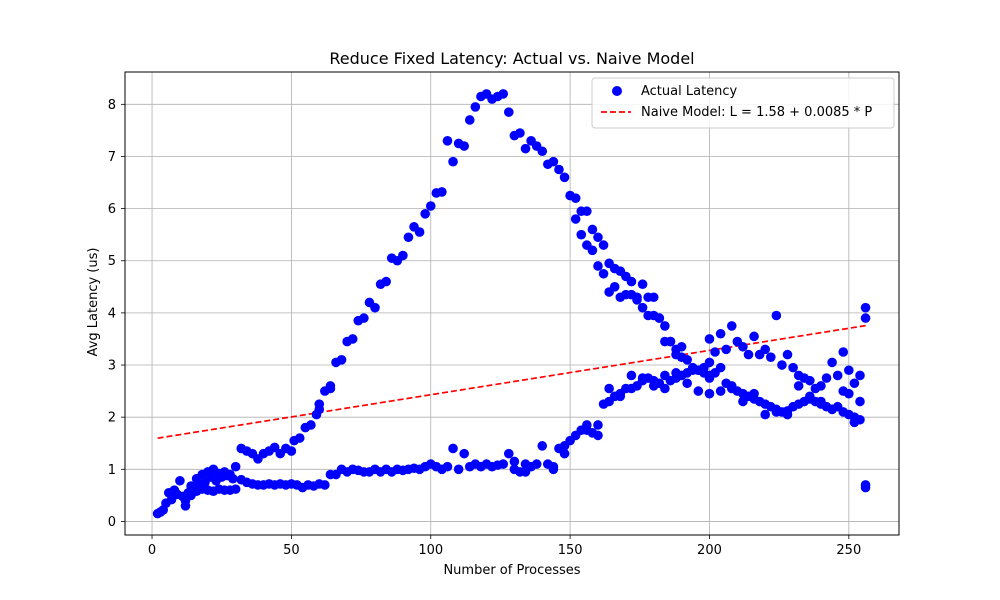 The height and width of the screenshot is (600, 1000). Describe the element at coordinates (709, 550) in the screenshot. I see `x-tick-label: 200` at that location.